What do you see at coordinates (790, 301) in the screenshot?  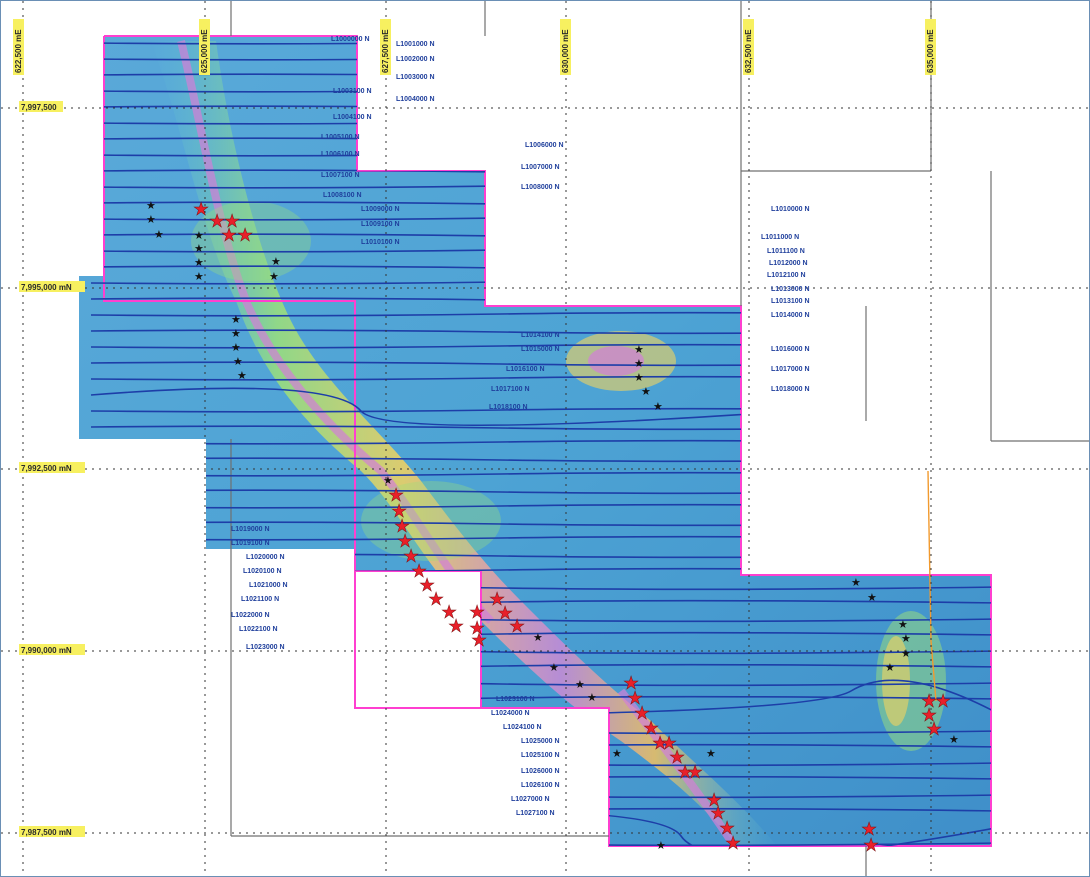 I see `flight-line-label: L1013100 N` at bounding box center [790, 301].